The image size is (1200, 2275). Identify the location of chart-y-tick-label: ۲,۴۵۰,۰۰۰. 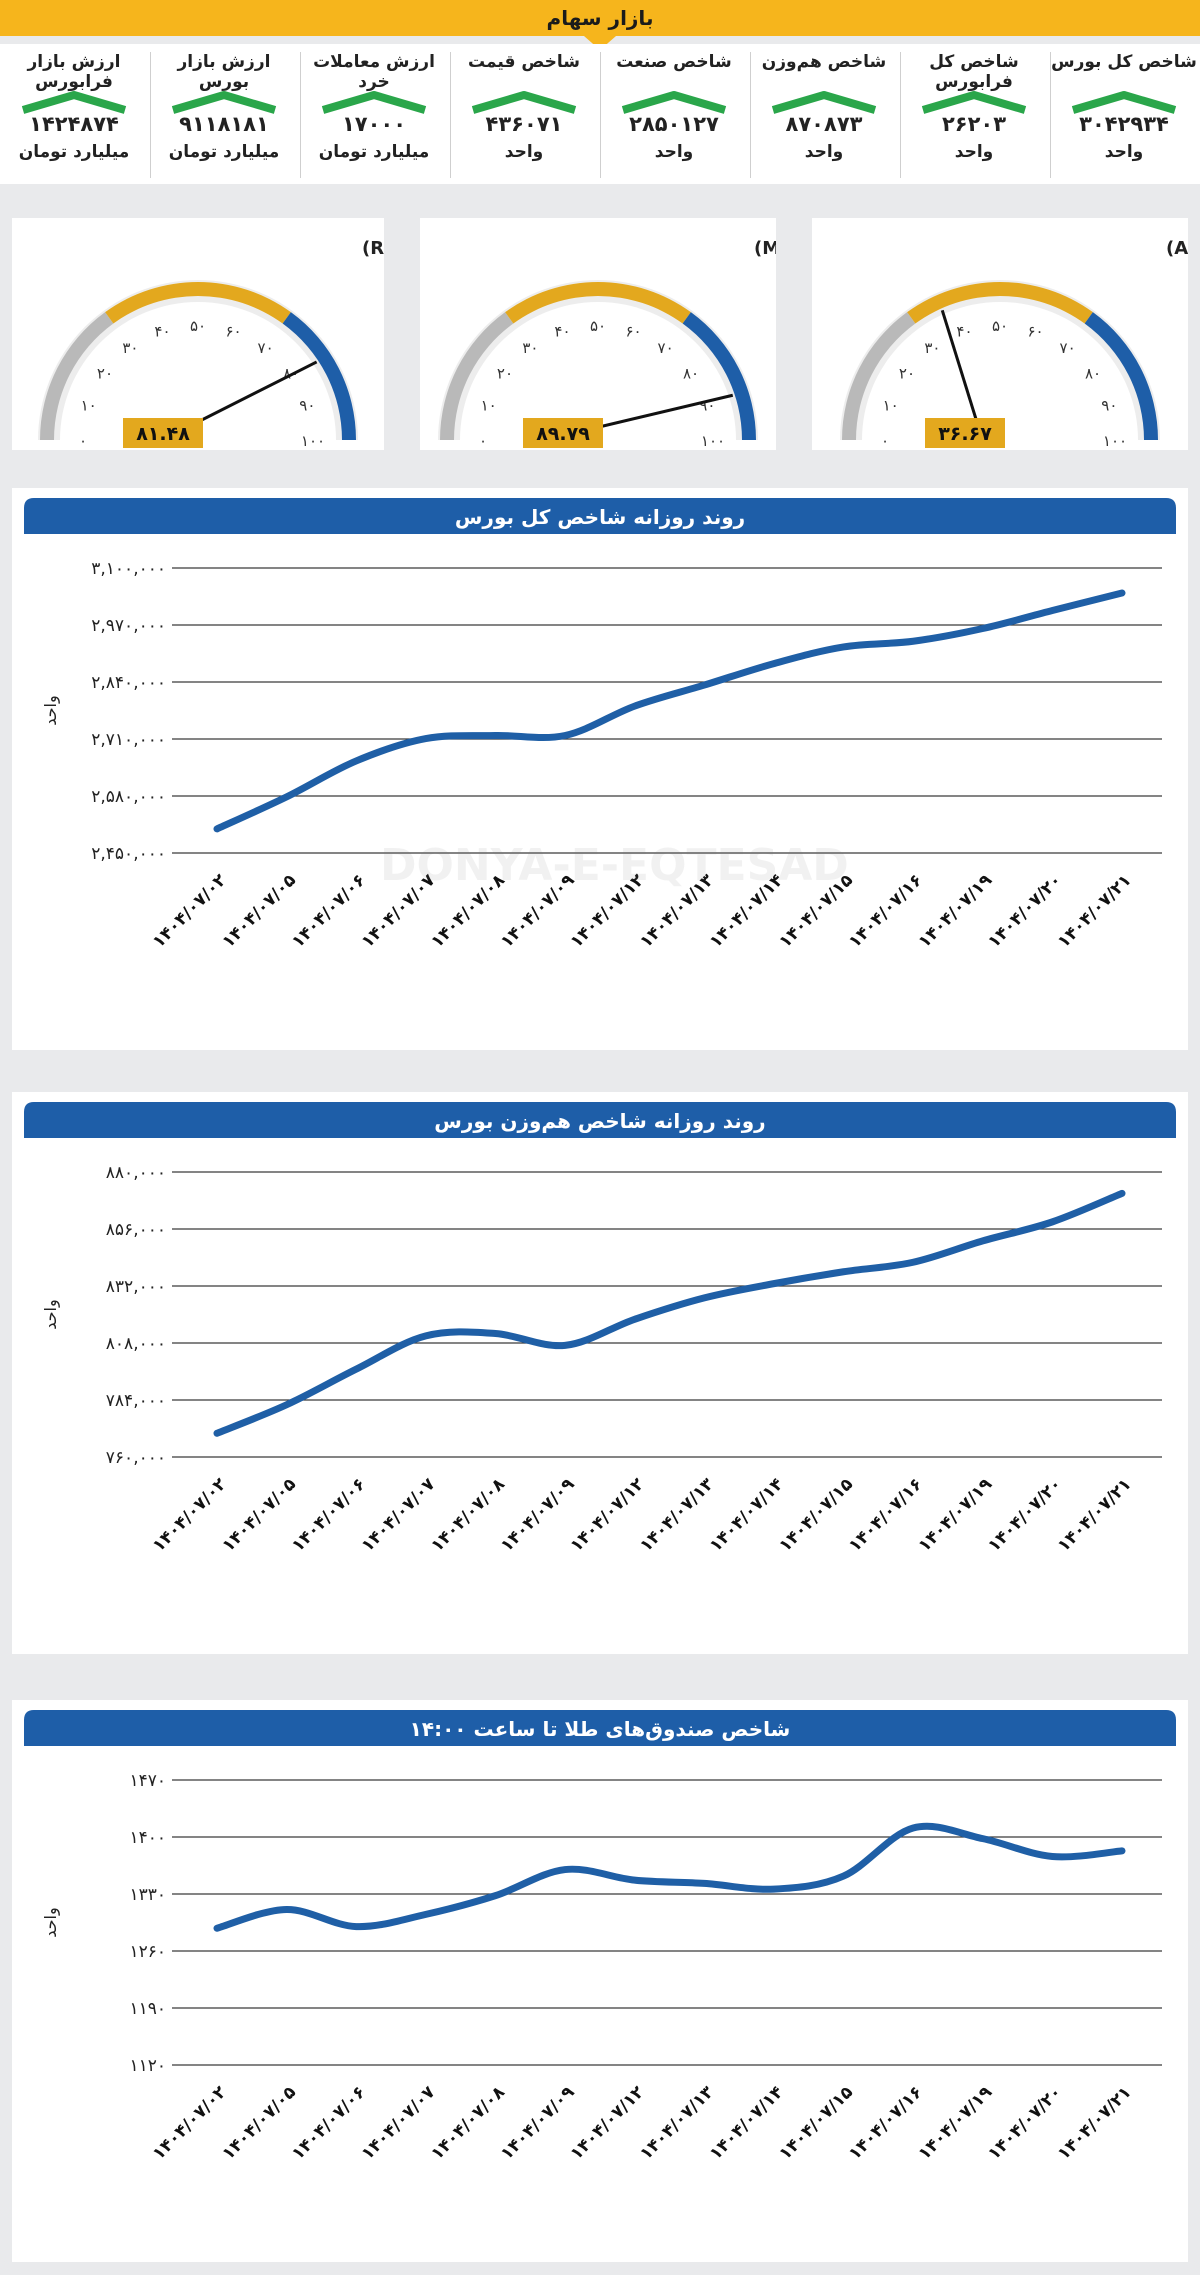
(128, 854).